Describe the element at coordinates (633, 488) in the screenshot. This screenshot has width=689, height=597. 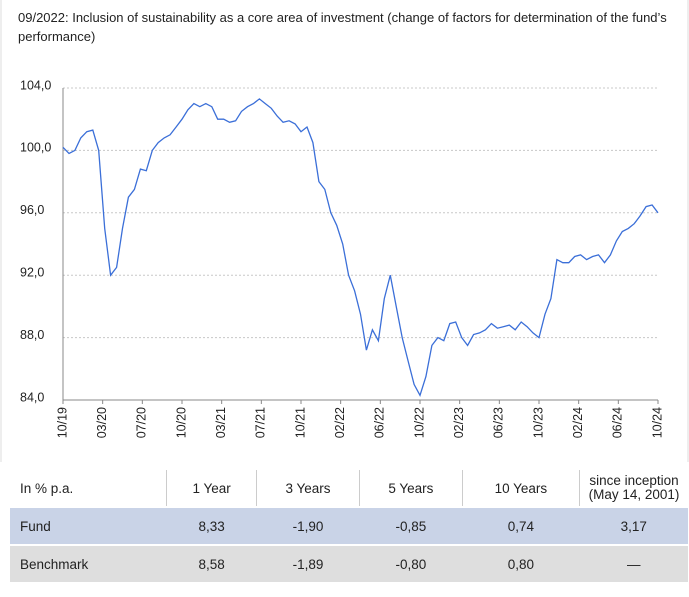
I see `header-cell: since inception (May 14, 2001)` at that location.